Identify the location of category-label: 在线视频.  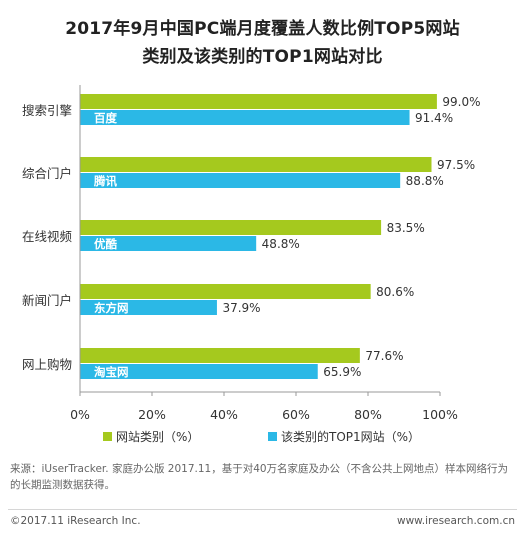
(47, 236).